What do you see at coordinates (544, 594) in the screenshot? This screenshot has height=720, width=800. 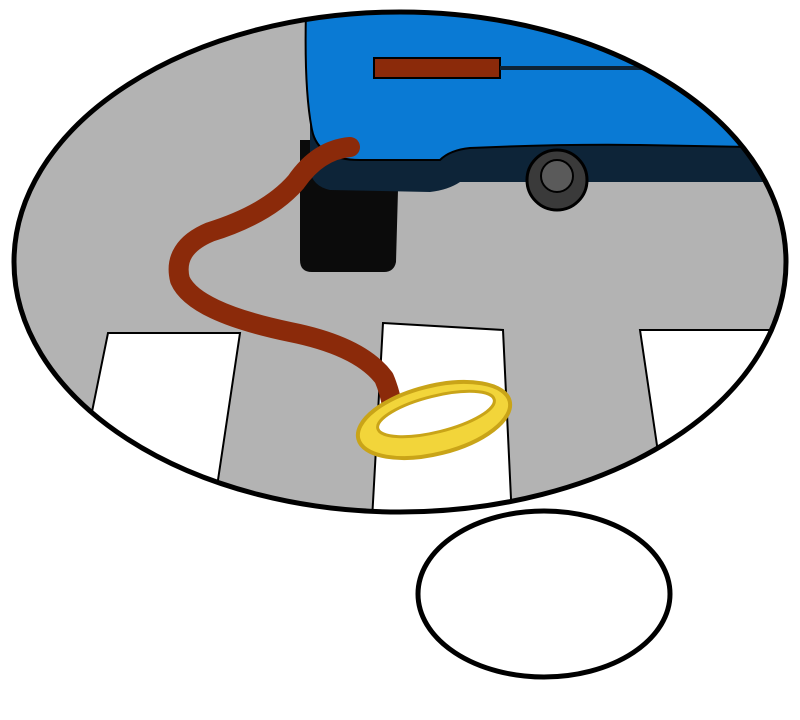 I see `thought-bubble-tail-icon` at bounding box center [544, 594].